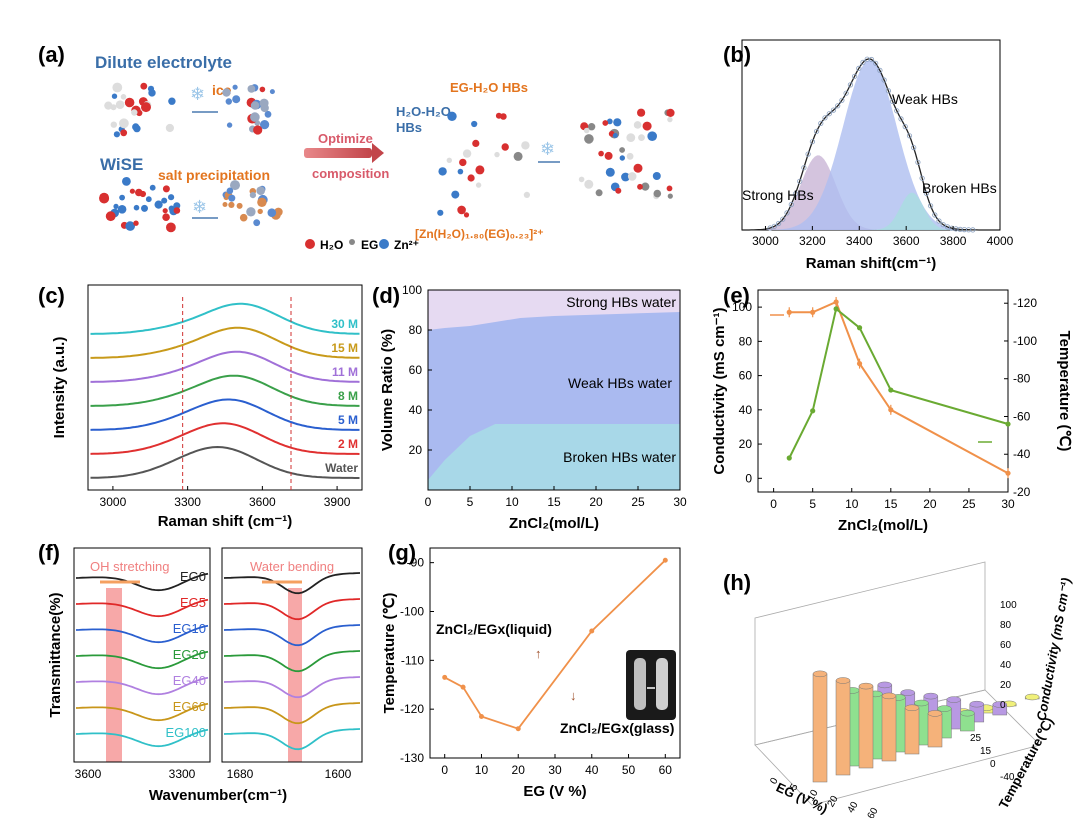 Image resolution: width=1080 pixels, height=818 pixels. I want to click on y-tick-label: -130, so click(412, 758).